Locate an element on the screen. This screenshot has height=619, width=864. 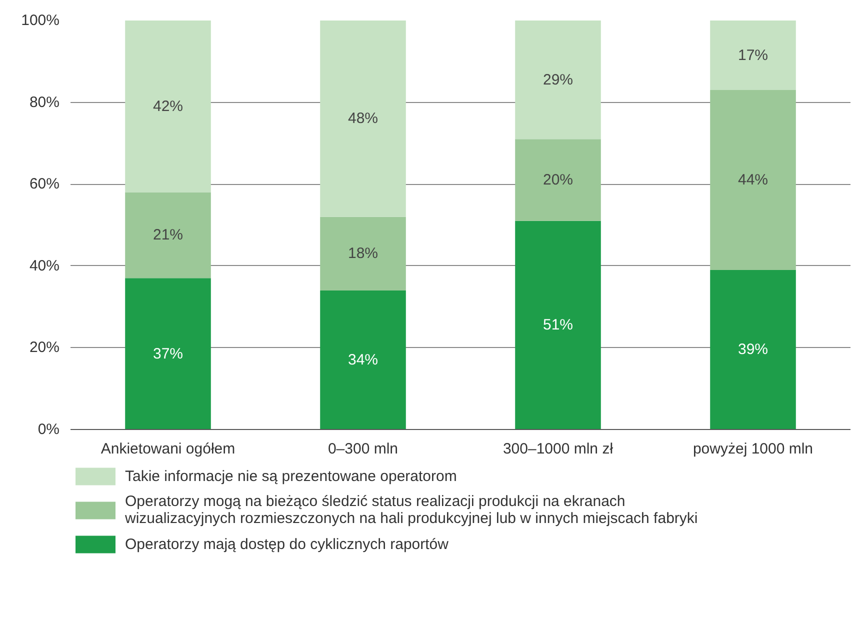
x-tick-label: 0–300 mln is located at coordinates (363, 449).